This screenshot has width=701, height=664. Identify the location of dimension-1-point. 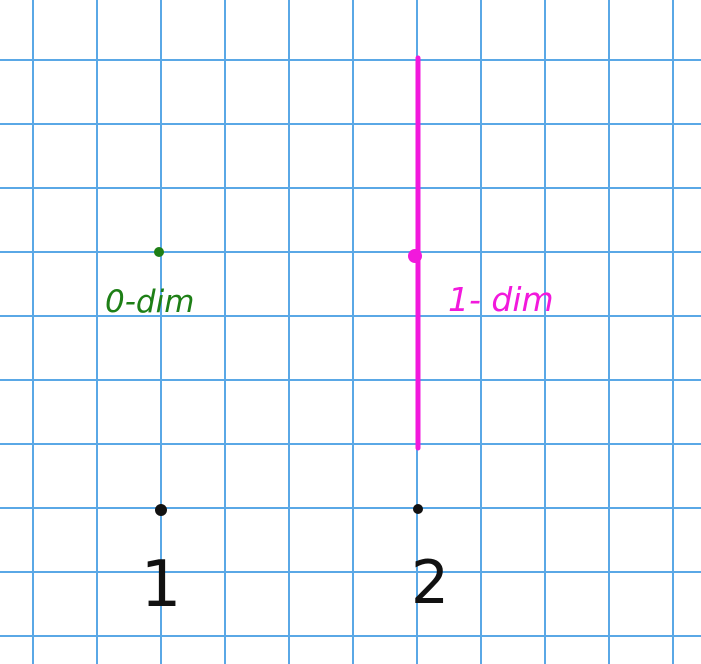
(161, 510).